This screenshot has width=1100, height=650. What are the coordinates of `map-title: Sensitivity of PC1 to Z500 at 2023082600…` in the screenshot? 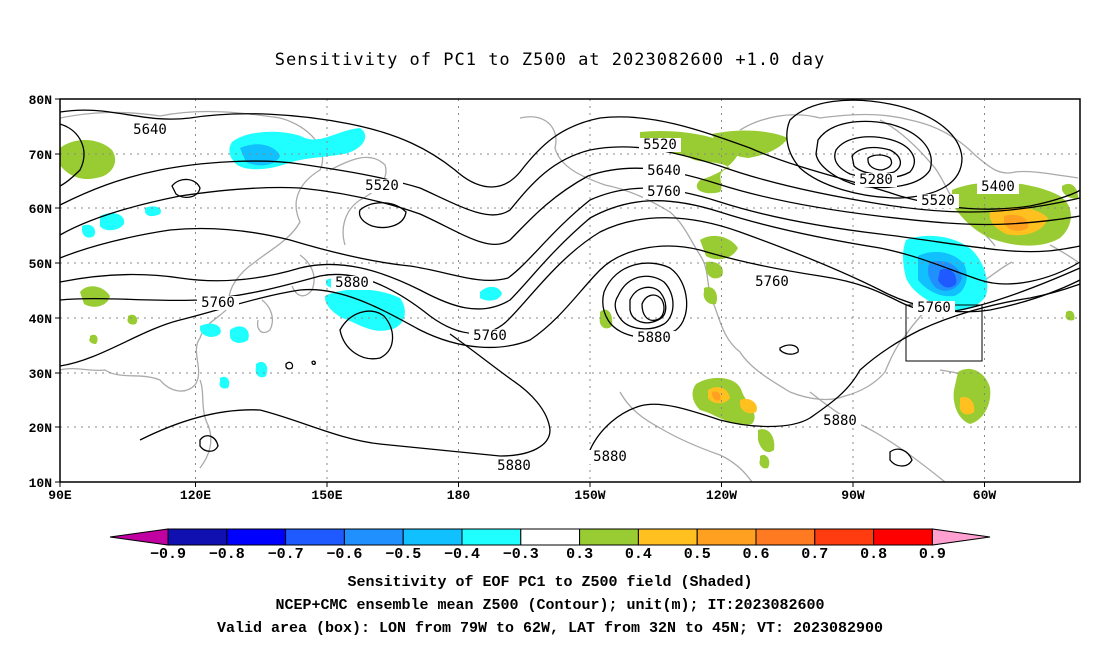 It's located at (550, 60).